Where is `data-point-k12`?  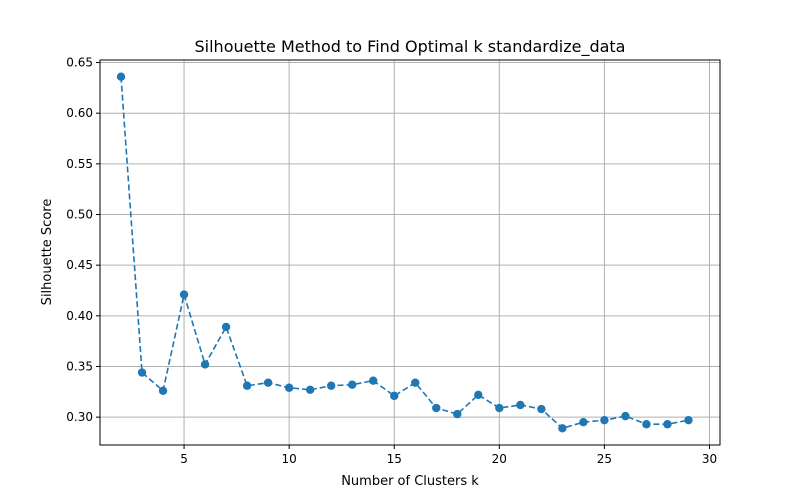 data-point-k12 is located at coordinates (331, 385).